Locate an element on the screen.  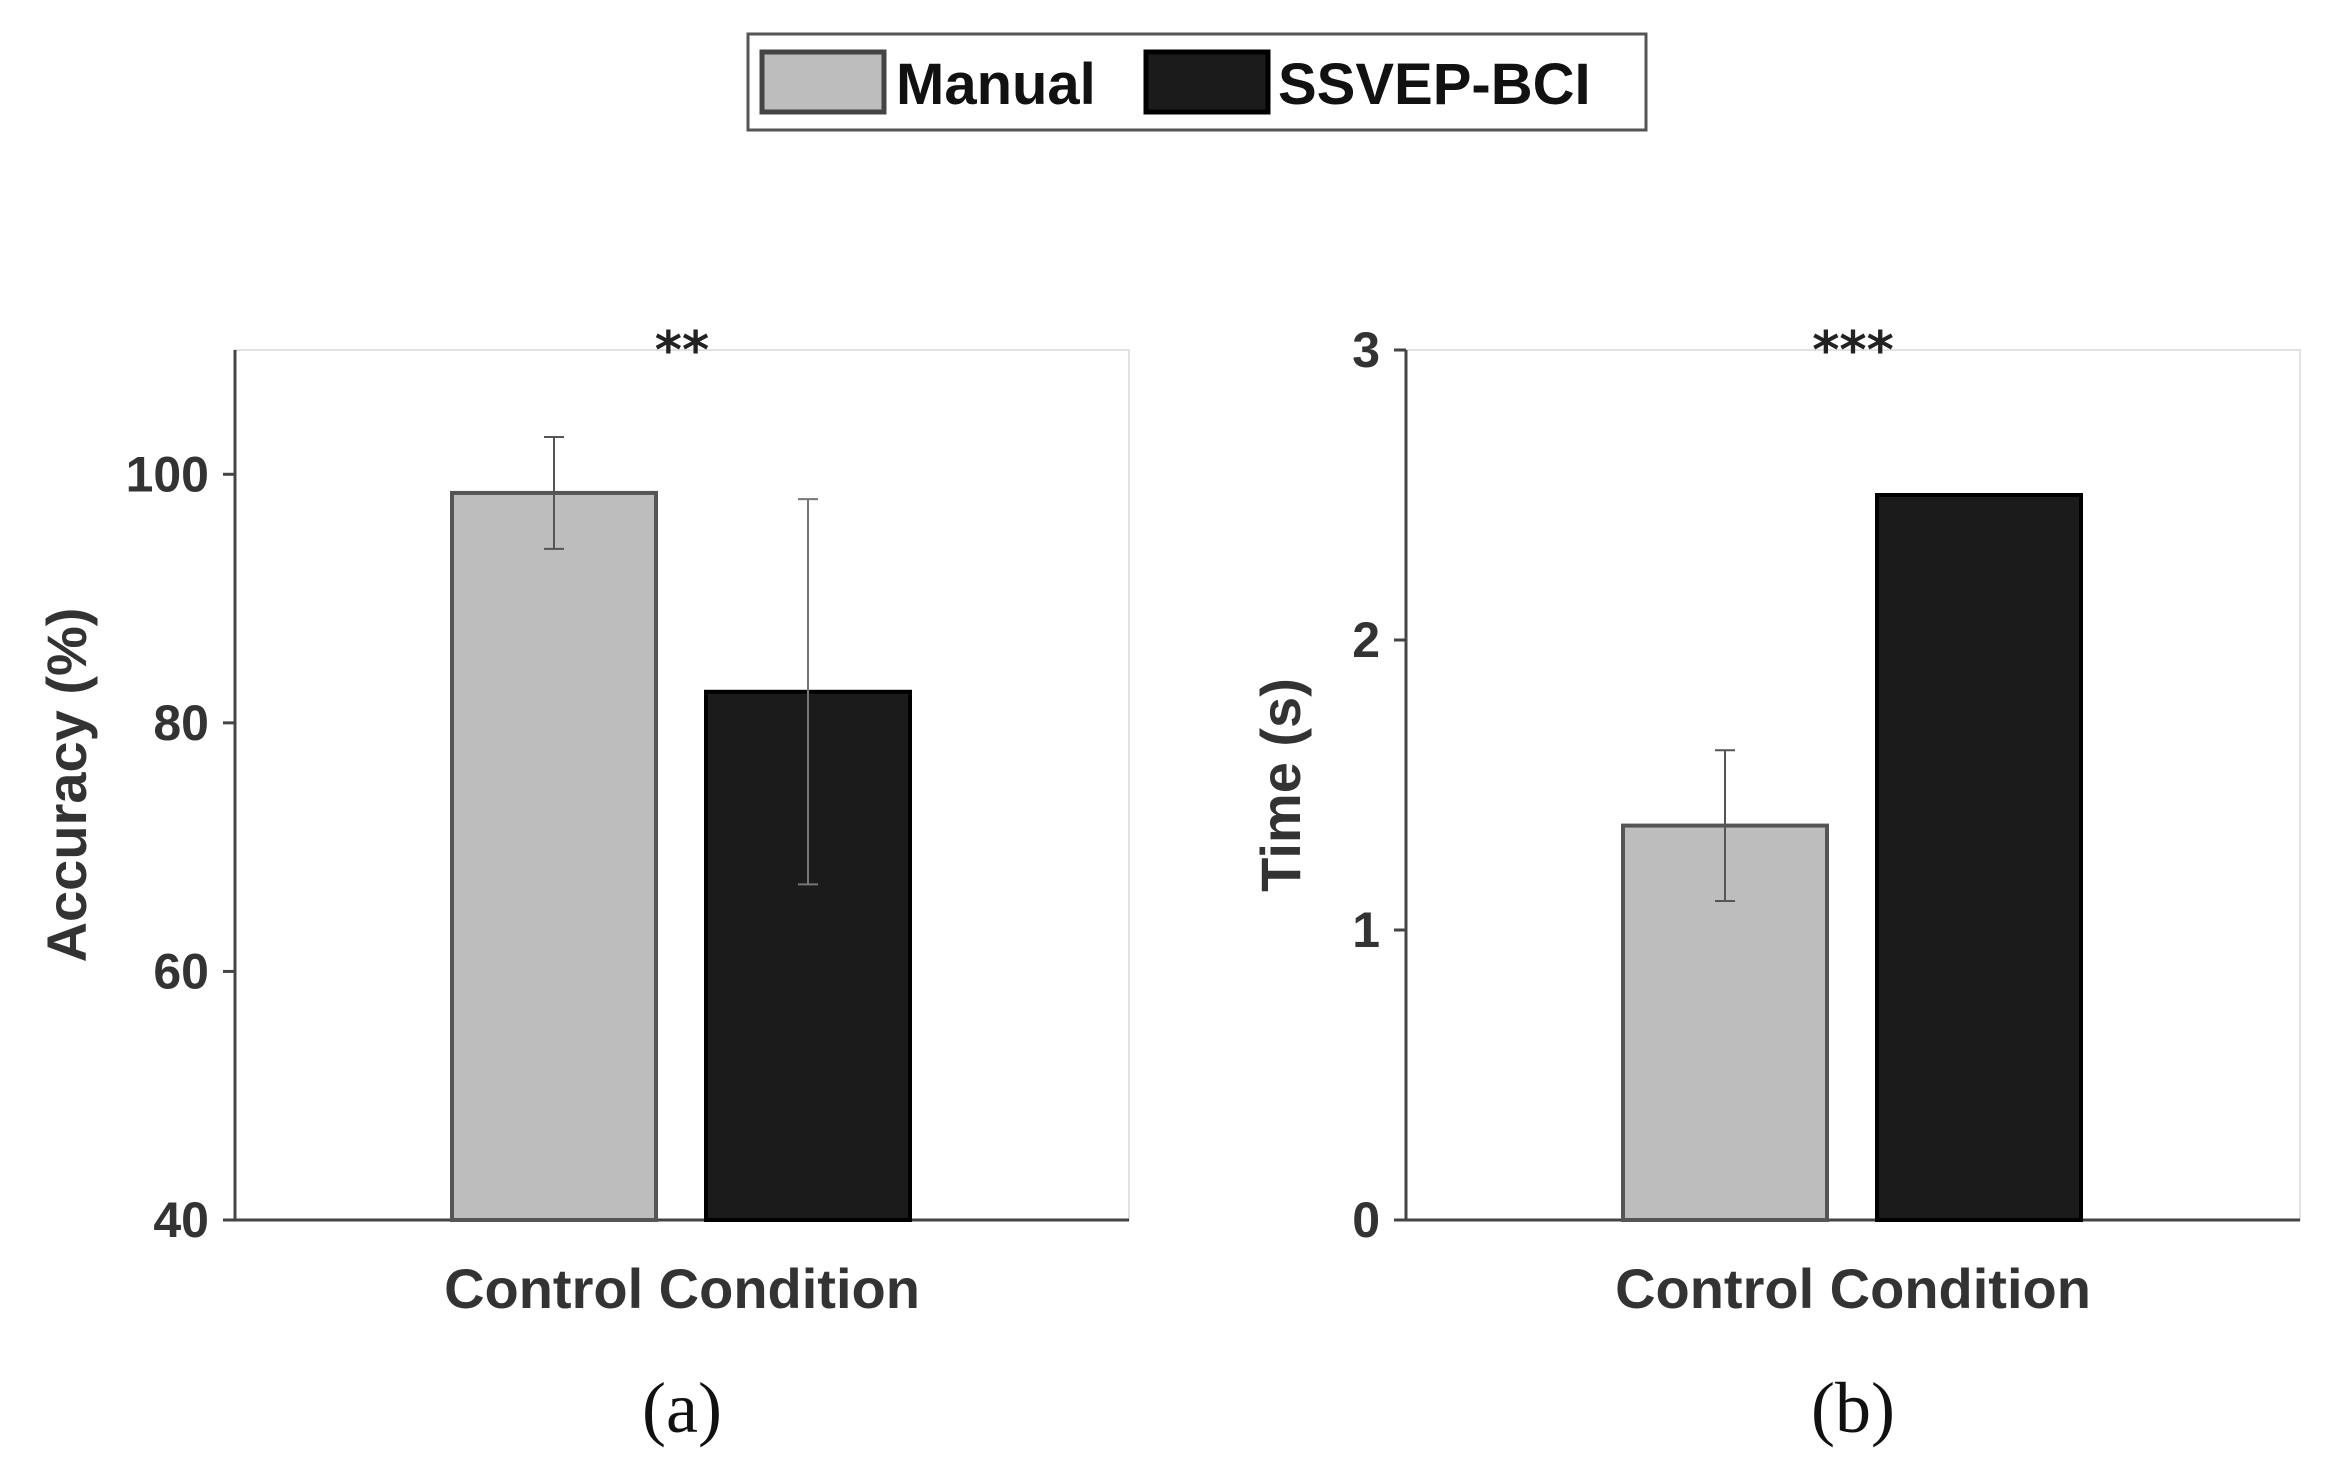
y-tick-label: 100 is located at coordinates (167, 474).